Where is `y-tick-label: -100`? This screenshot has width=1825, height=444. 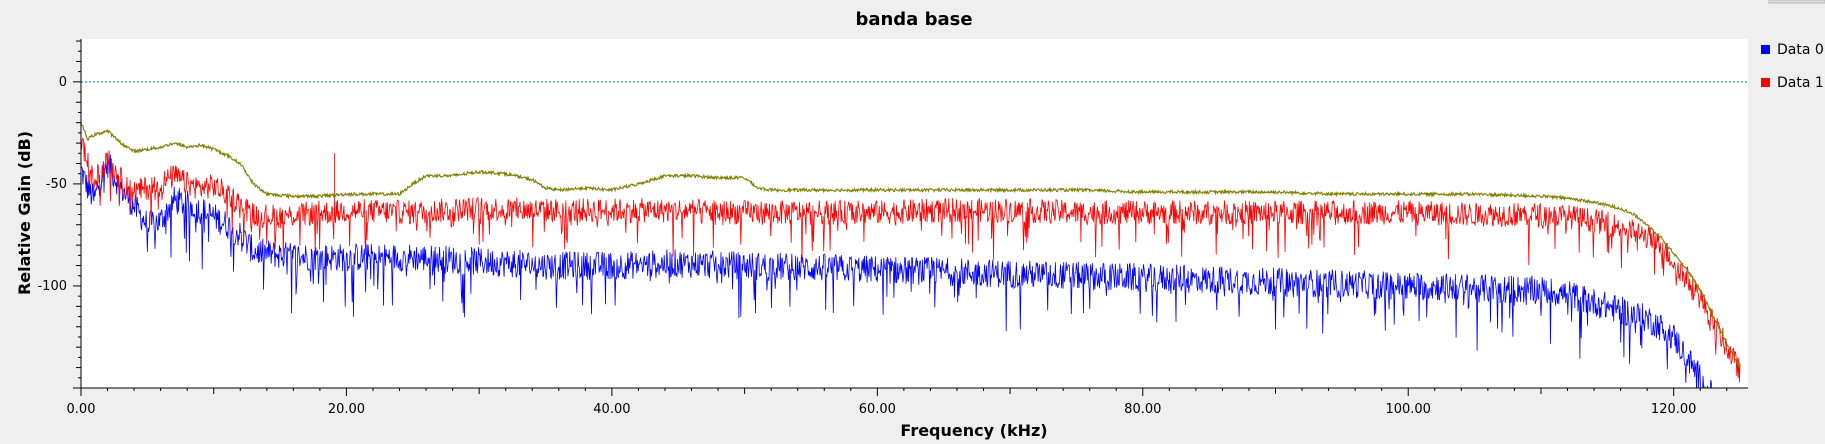 y-tick-label: -100 is located at coordinates (52, 286).